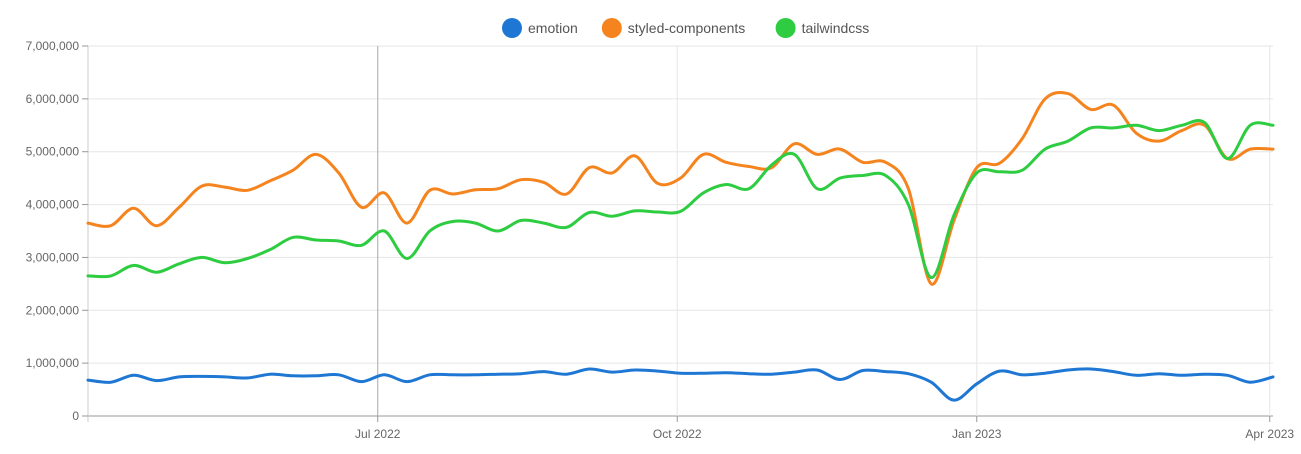 The height and width of the screenshot is (454, 1301). I want to click on legend-label: styled-components, so click(687, 28).